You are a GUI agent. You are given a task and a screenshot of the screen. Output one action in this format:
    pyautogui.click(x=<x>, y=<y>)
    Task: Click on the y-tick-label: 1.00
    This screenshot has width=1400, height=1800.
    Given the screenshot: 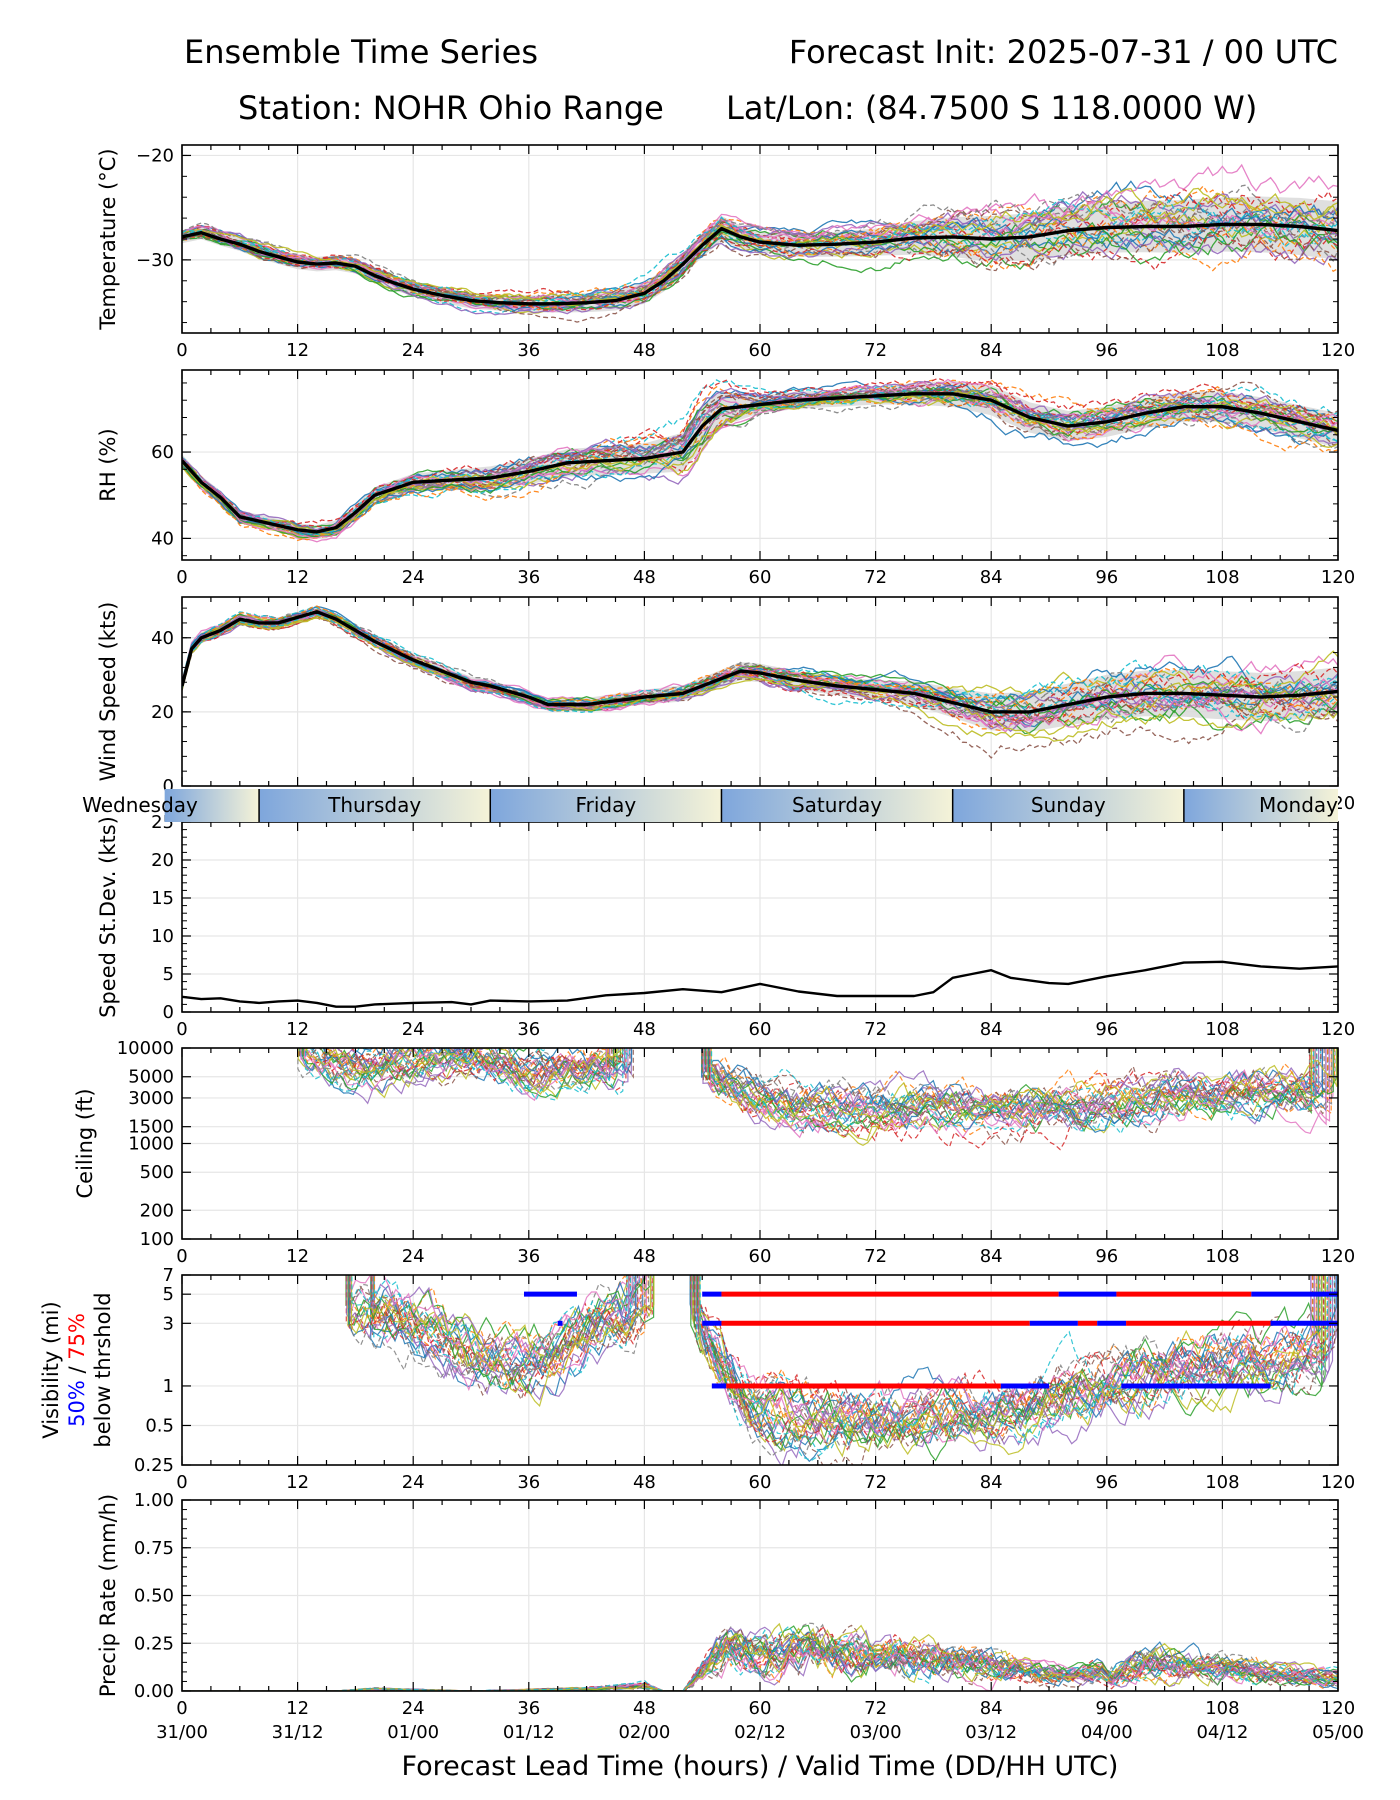 What is the action you would take?
    pyautogui.click(x=154, y=1500)
    